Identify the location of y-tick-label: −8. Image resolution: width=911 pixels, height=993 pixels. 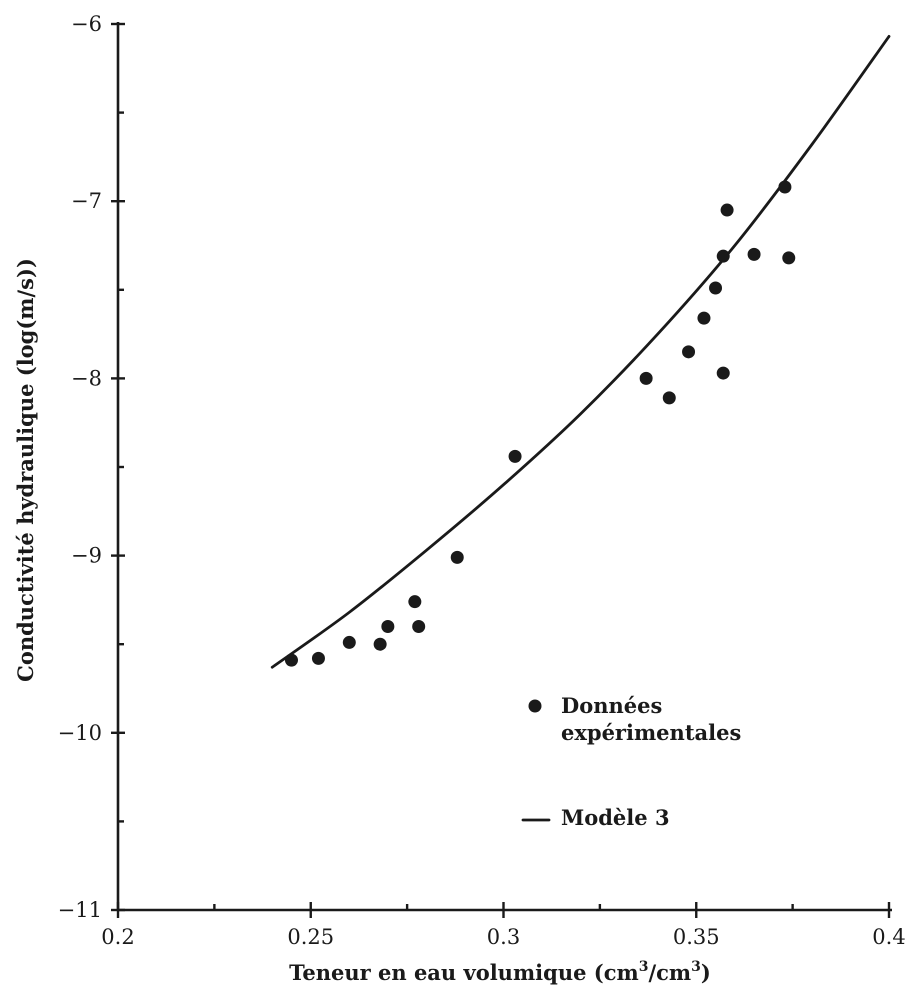
(86, 378).